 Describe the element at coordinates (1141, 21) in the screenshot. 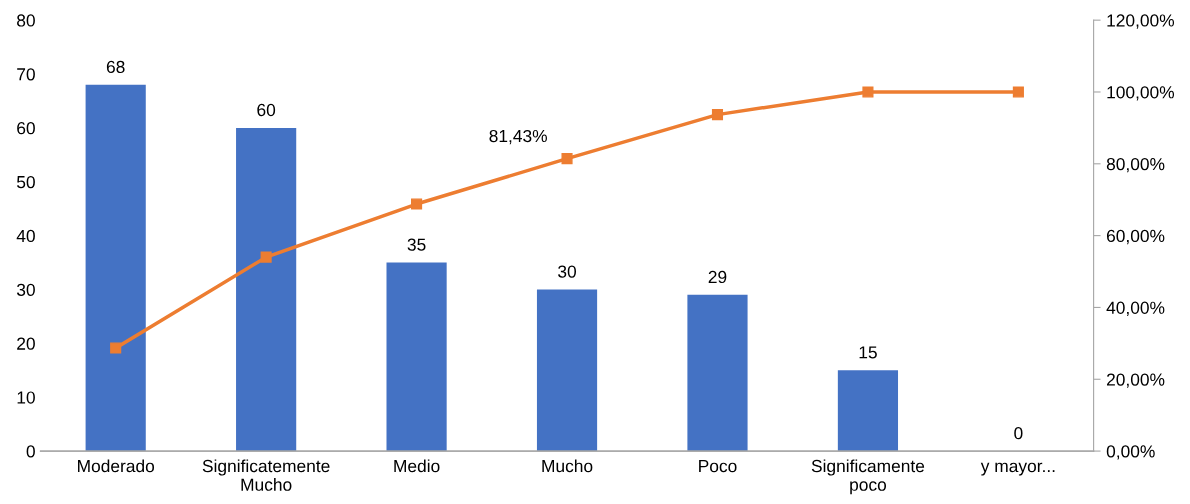

I see `y2-tick-label: 120,00%` at that location.